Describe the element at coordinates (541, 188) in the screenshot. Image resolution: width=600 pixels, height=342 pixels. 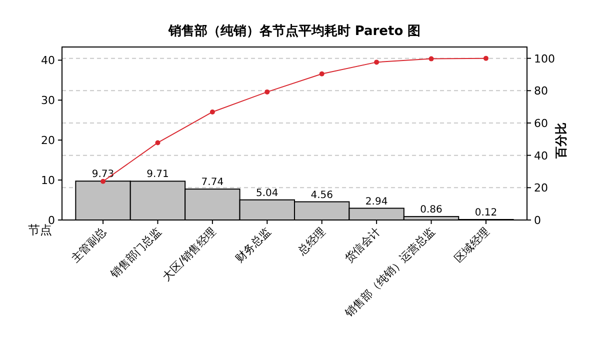
I see `y2-tick-label: 20` at that location.